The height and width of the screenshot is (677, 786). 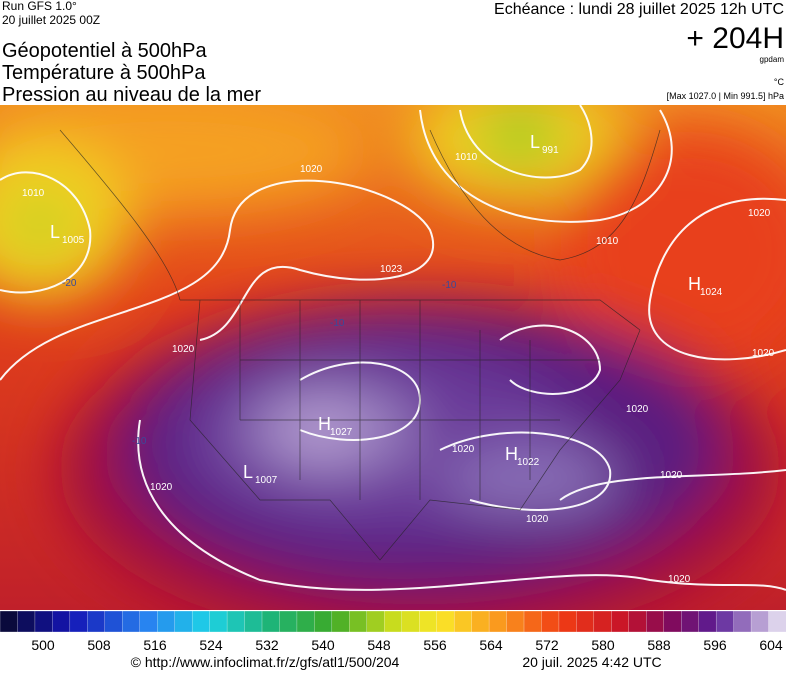 What do you see at coordinates (528, 462) in the screenshot?
I see `center-value: 1022` at bounding box center [528, 462].